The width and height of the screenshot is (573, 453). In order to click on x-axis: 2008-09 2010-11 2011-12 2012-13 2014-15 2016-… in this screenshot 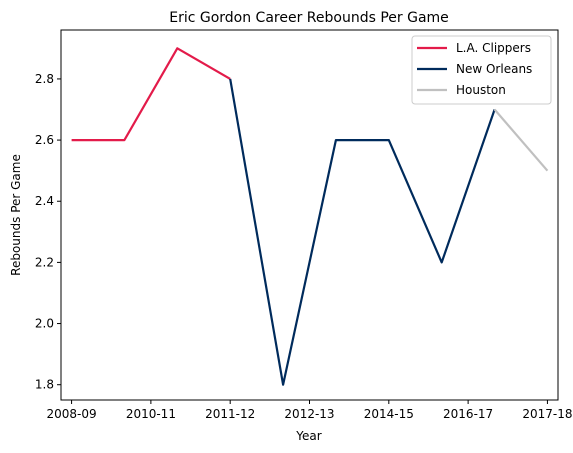, I will do `click(309, 410)`.